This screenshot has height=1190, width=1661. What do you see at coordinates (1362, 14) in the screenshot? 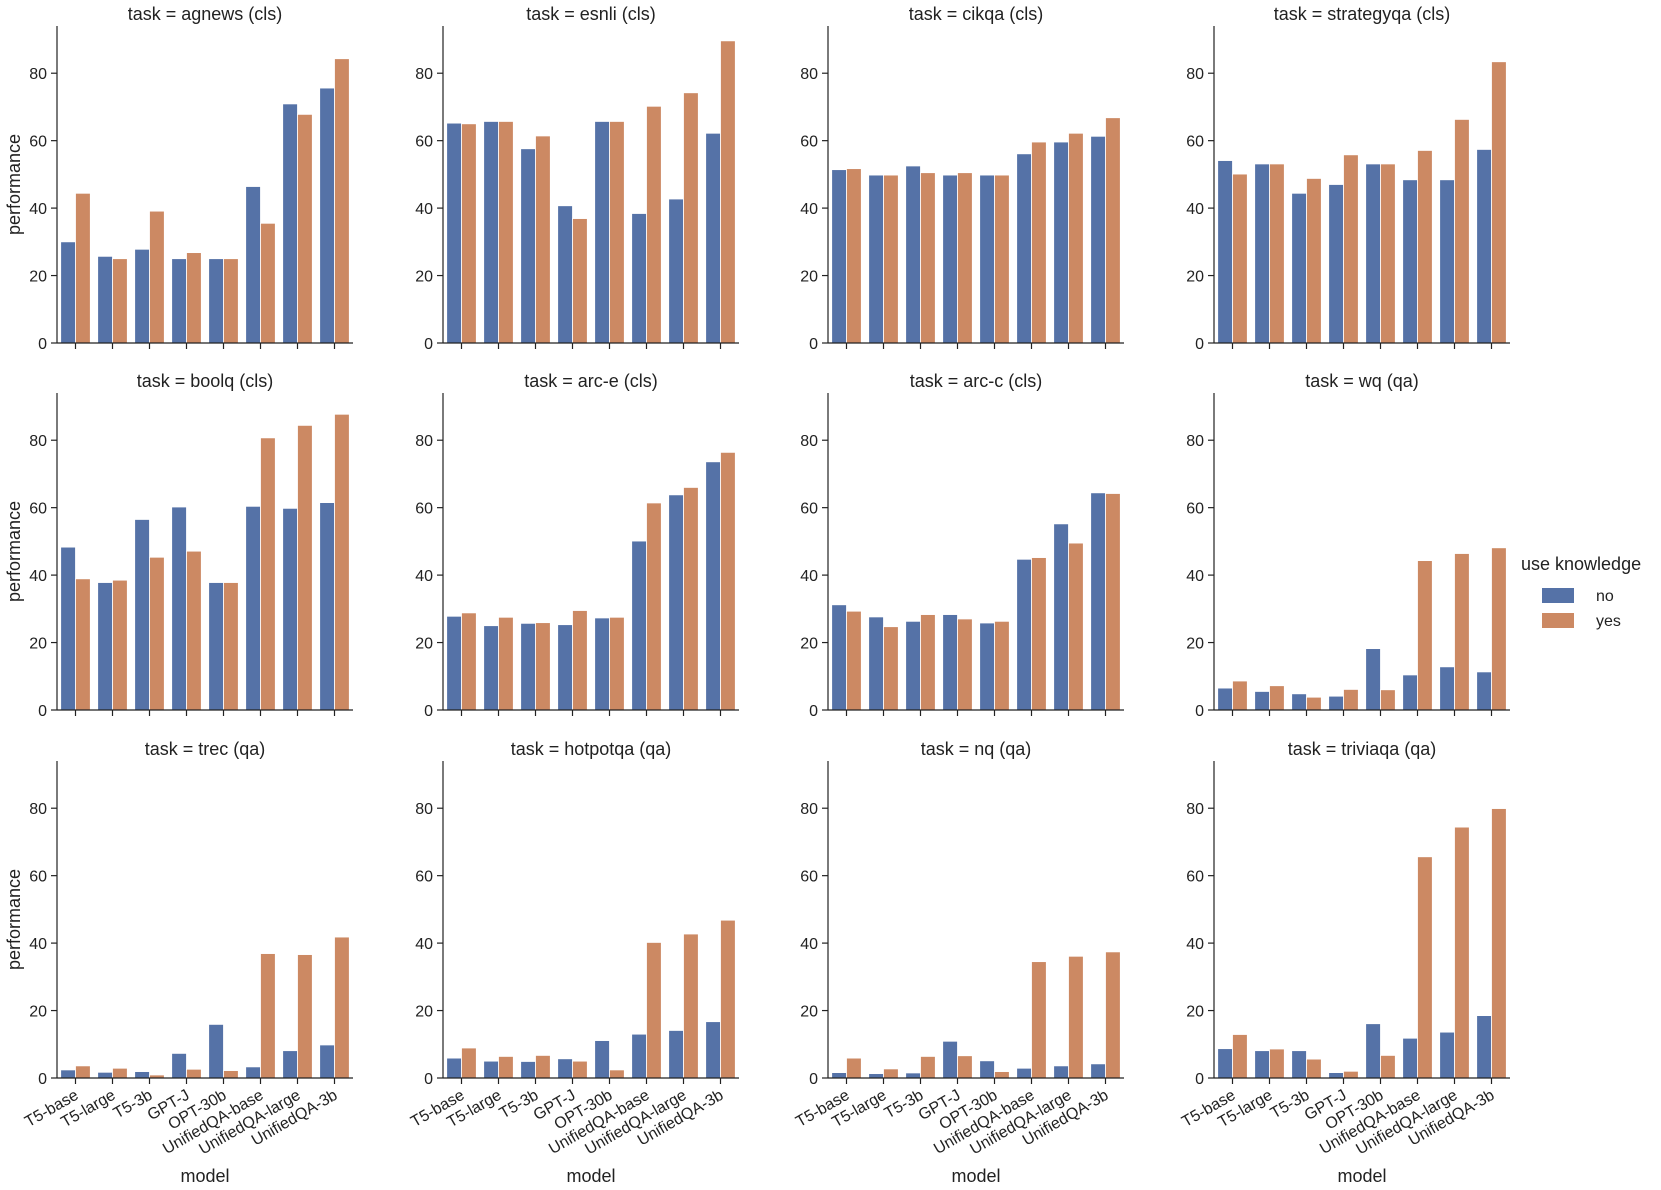
I see `panel-title: task = strategyqa (cls)` at bounding box center [1362, 14].